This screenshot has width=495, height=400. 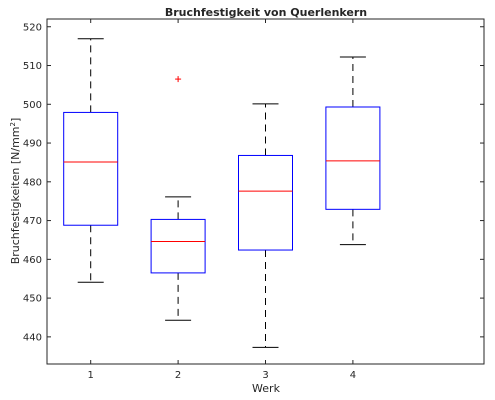 What do you see at coordinates (13, 124) in the screenshot?
I see `y-axis-label-superscript: 2` at bounding box center [13, 124].